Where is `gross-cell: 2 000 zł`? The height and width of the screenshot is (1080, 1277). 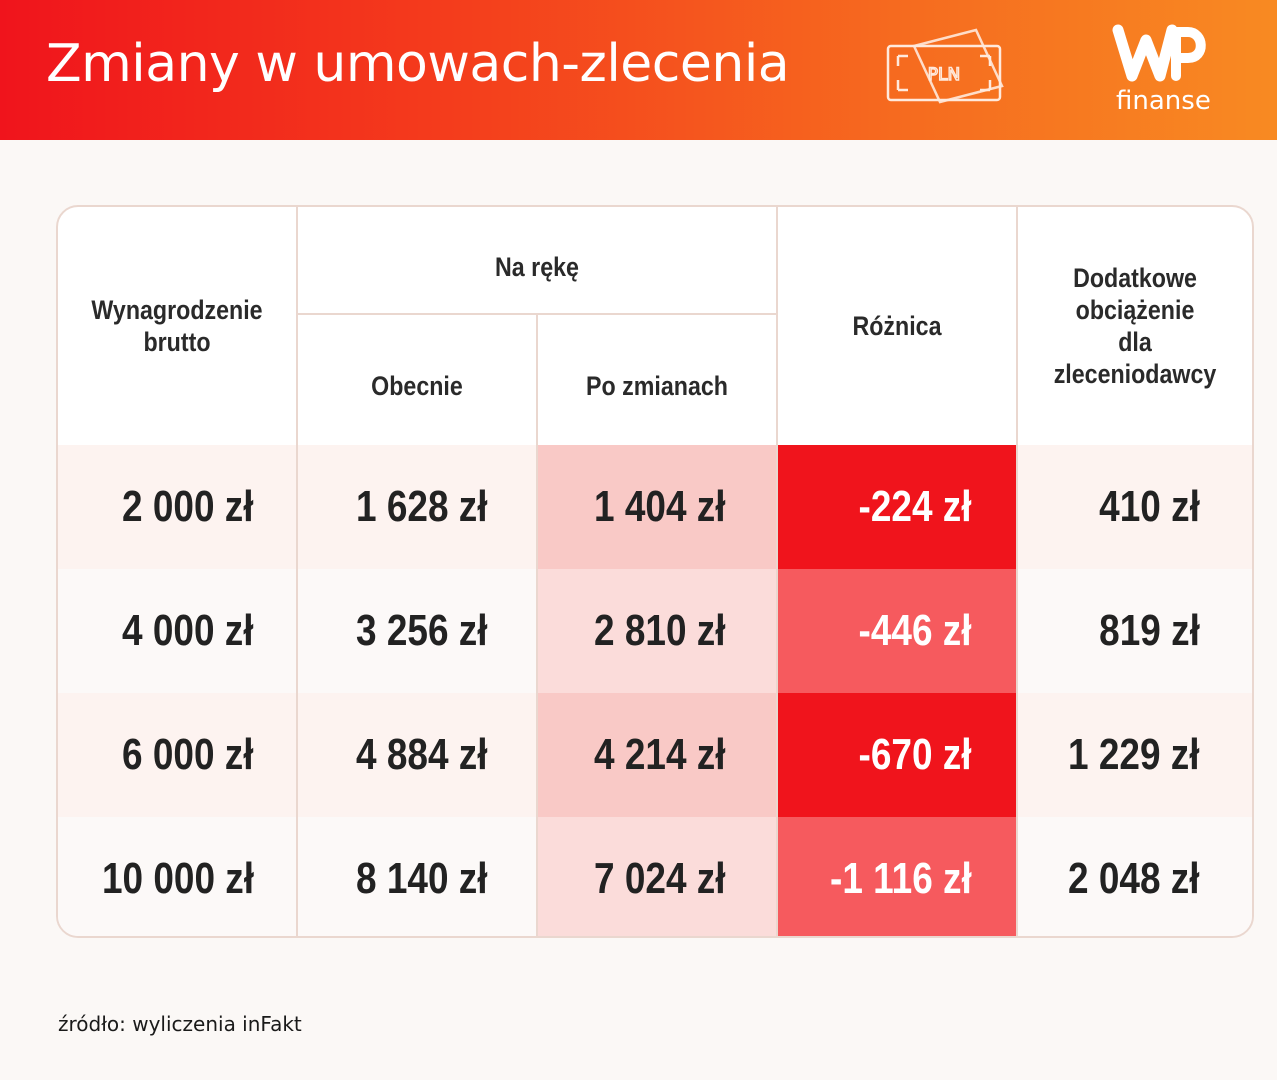
gross-cell: 2 000 zł is located at coordinates (156, 507).